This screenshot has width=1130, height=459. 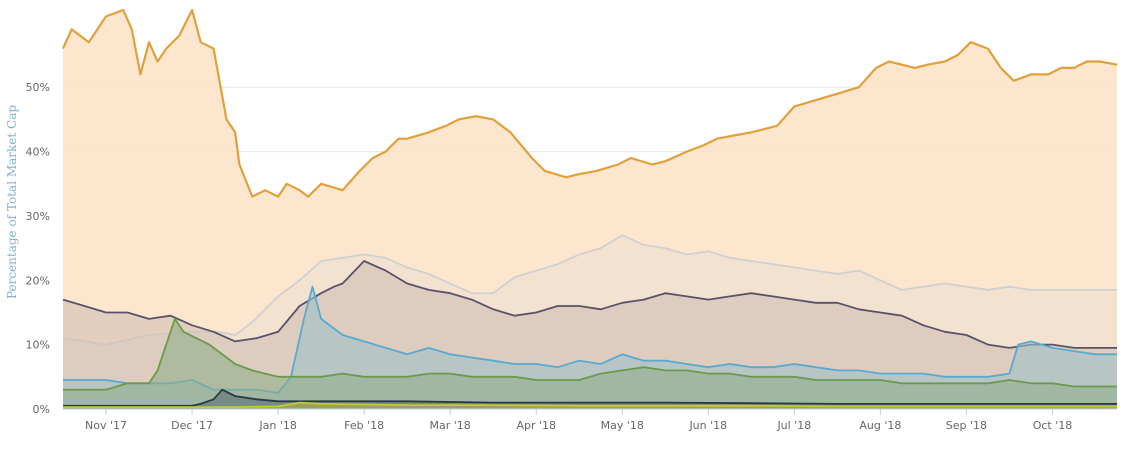 I want to click on y-tick-label: 50%, so click(x=38, y=87).